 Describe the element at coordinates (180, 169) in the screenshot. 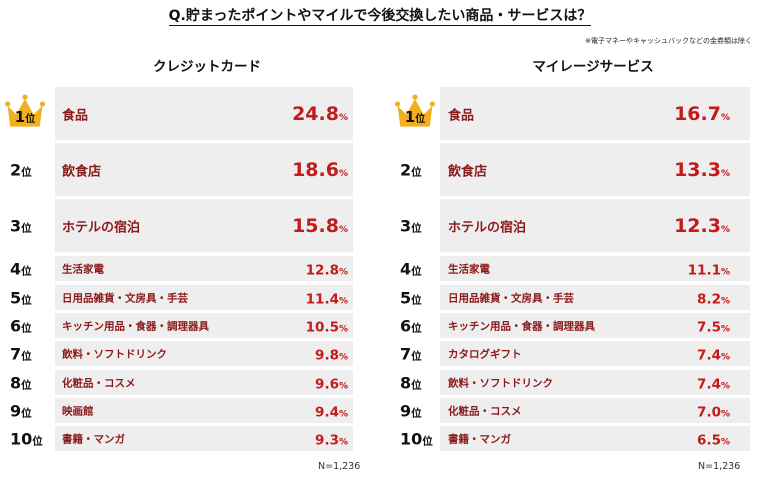

I see `ranking-row: 2位 飲食店 18.6%` at that location.